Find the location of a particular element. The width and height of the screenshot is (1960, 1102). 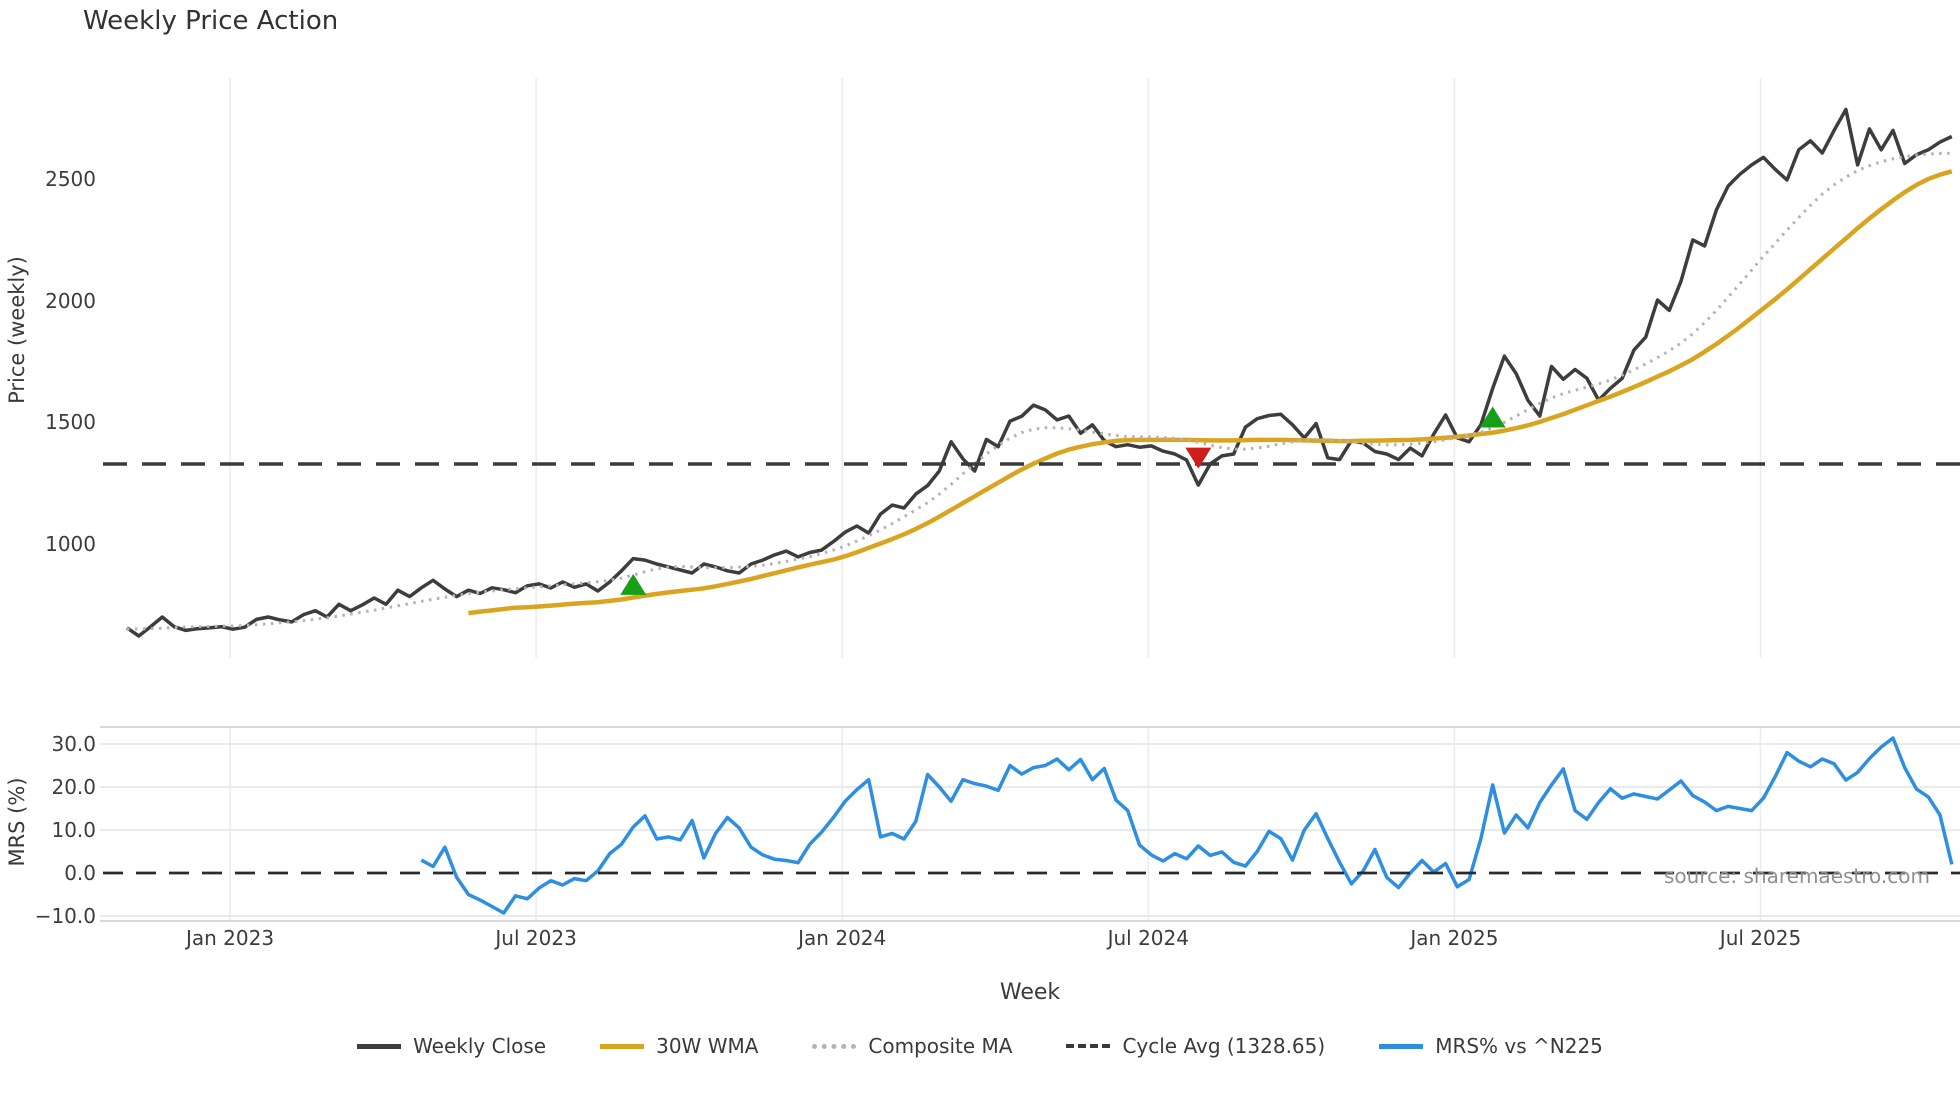

mrs-ytick-label: 0.0 is located at coordinates (80, 873).